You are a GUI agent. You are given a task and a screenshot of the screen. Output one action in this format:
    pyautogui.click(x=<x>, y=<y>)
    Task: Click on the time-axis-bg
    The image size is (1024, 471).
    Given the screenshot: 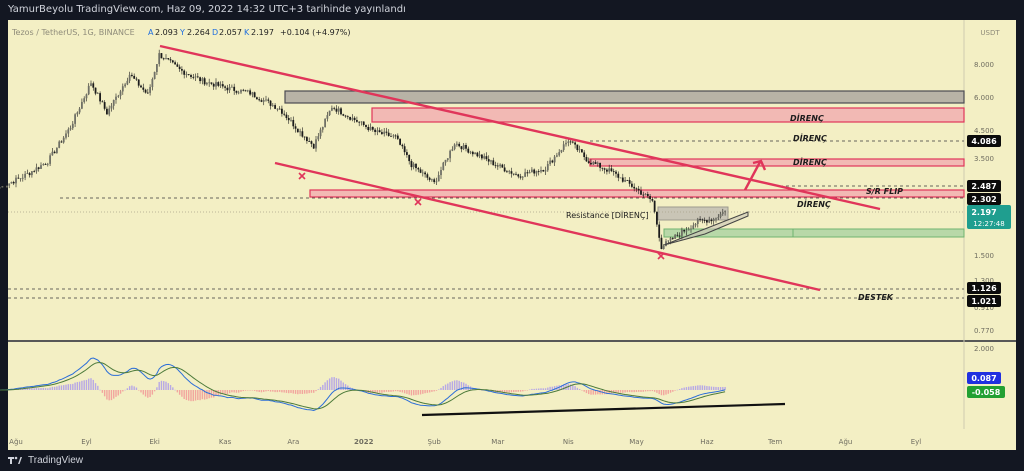 What is the action you would take?
    pyautogui.click(x=512, y=439)
    